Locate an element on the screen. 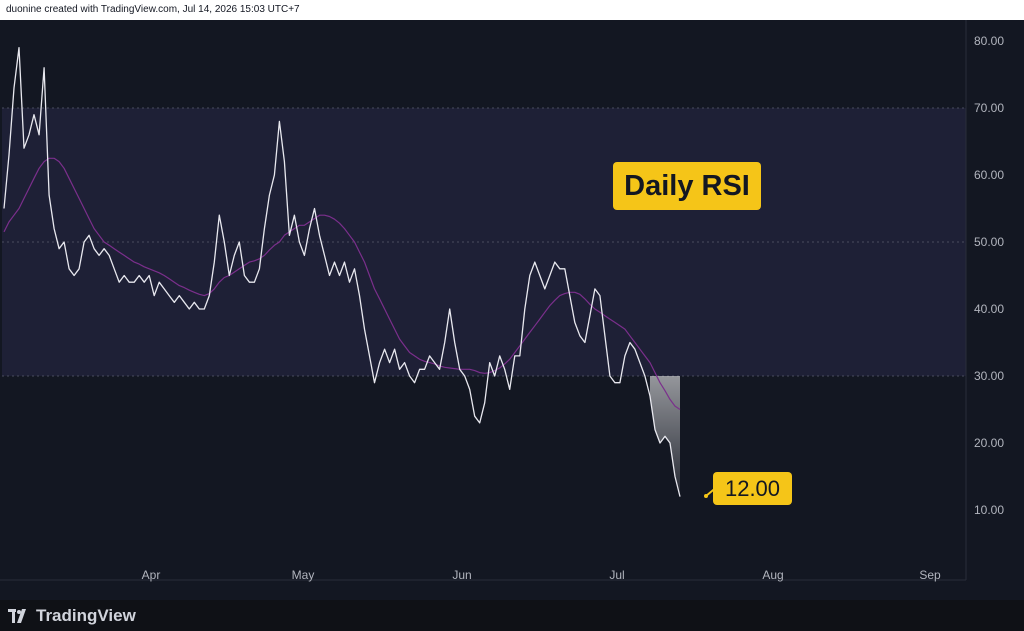 This screenshot has height=631, width=1024. y-tick-label: 70.00 is located at coordinates (989, 108).